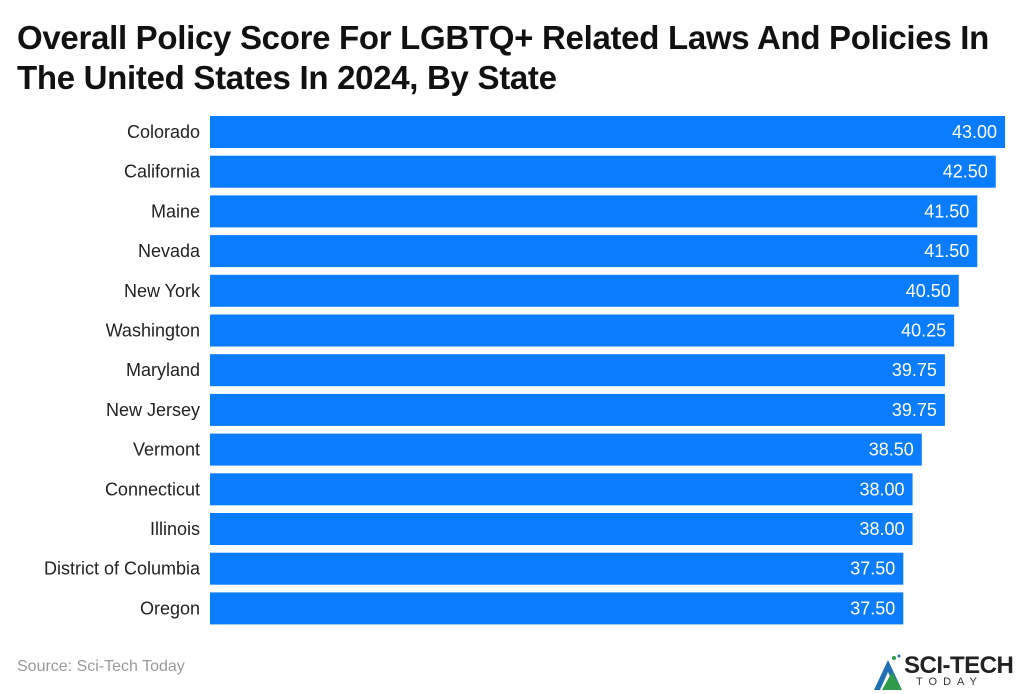 The image size is (1024, 694). I want to click on category-label: Vermont, so click(166, 450).